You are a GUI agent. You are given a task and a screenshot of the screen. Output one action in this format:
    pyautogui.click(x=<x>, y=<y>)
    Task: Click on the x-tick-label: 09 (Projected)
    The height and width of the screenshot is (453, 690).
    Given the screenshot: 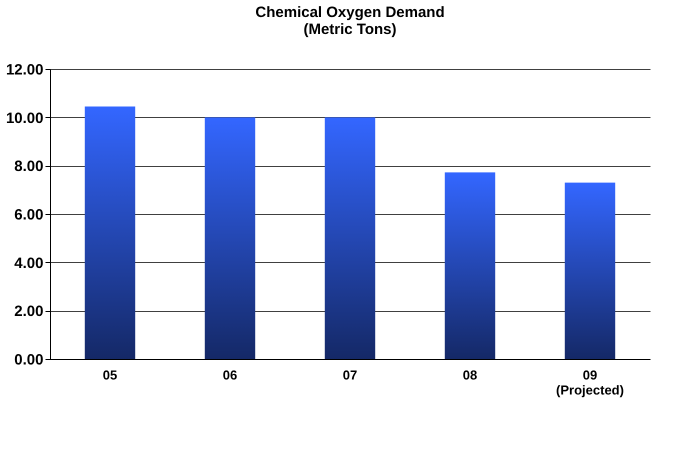 What is the action you would take?
    pyautogui.click(x=590, y=383)
    